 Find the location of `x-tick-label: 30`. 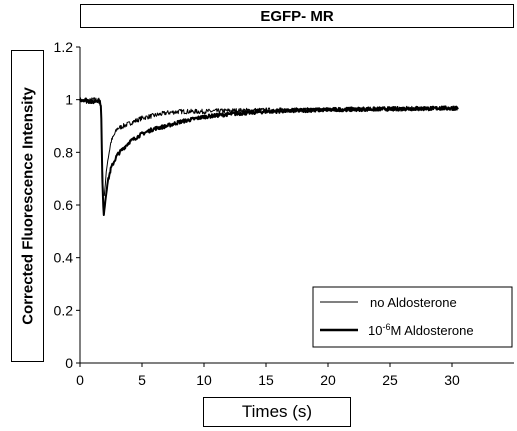

x-tick-label: 30 is located at coordinates (452, 380).